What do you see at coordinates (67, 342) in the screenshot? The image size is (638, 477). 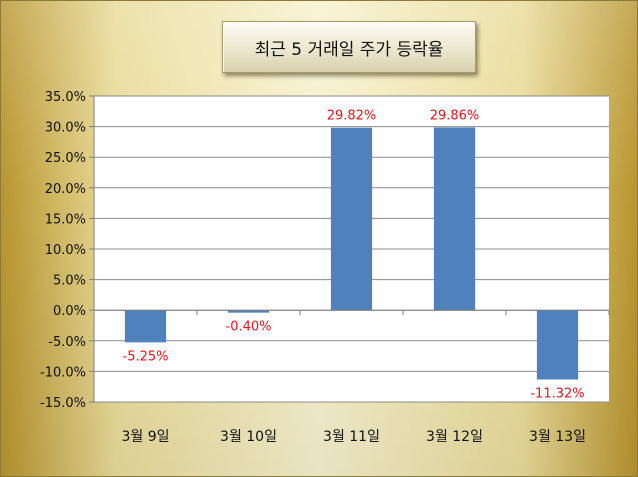 I see `y-tick-label: -5.0%` at bounding box center [67, 342].